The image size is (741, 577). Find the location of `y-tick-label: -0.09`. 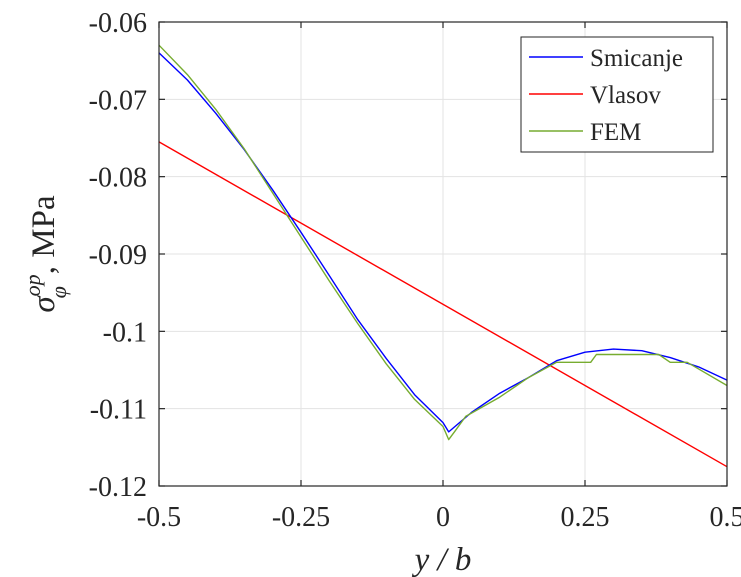

y-tick-label: -0.09 is located at coordinates (118, 255).